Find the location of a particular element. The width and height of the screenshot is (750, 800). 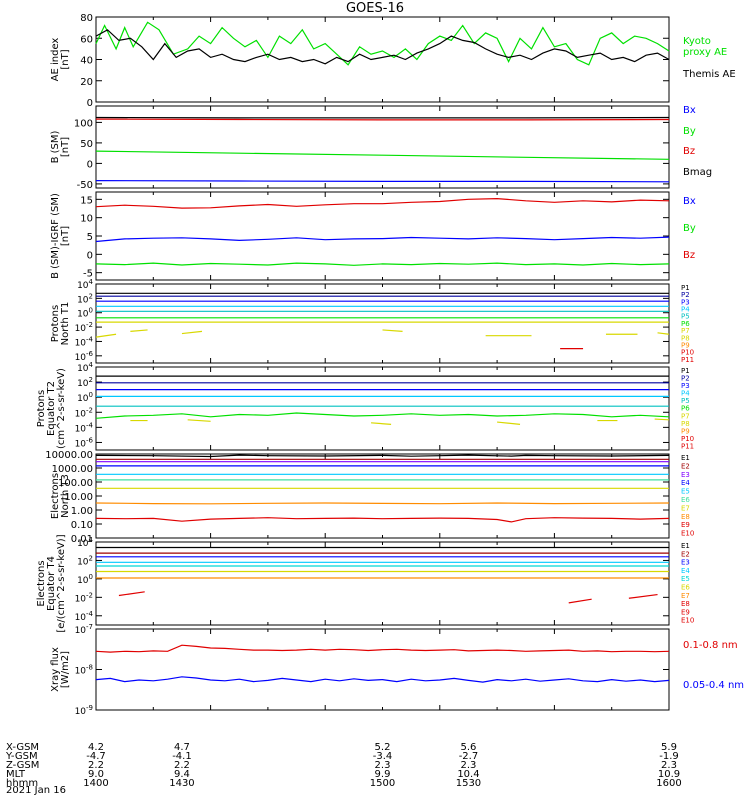

series-line-By is located at coordinates (382, 264).